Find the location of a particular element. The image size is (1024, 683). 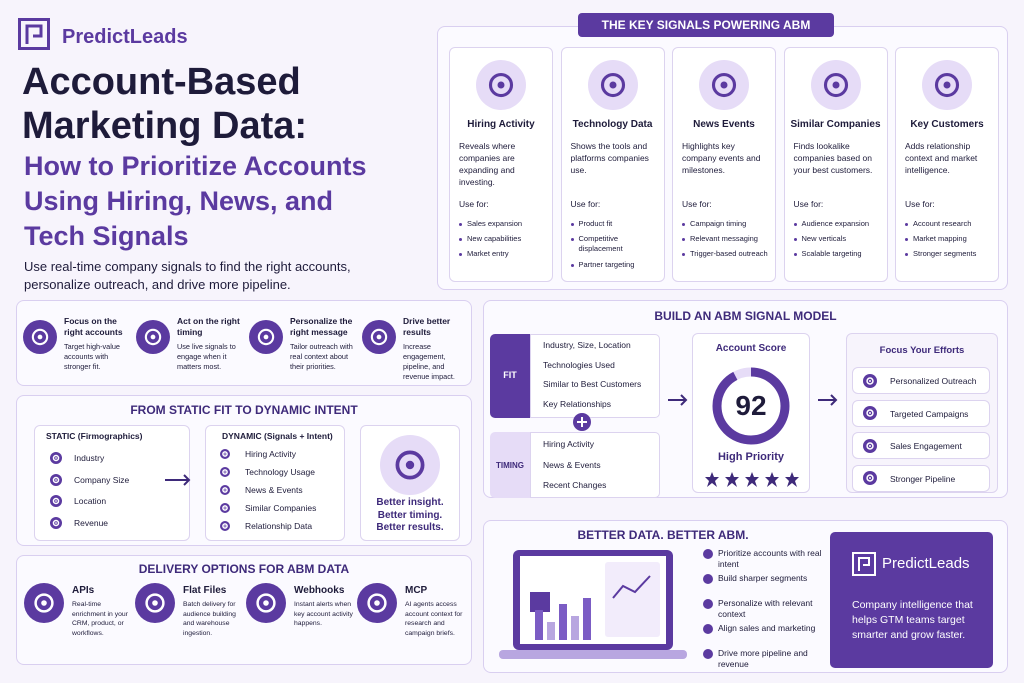

signal-use: New capabilities is located at coordinates (503, 239).